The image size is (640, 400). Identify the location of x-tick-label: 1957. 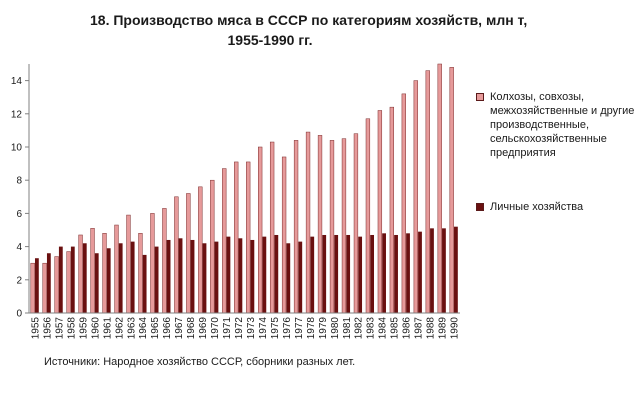
(59, 328).